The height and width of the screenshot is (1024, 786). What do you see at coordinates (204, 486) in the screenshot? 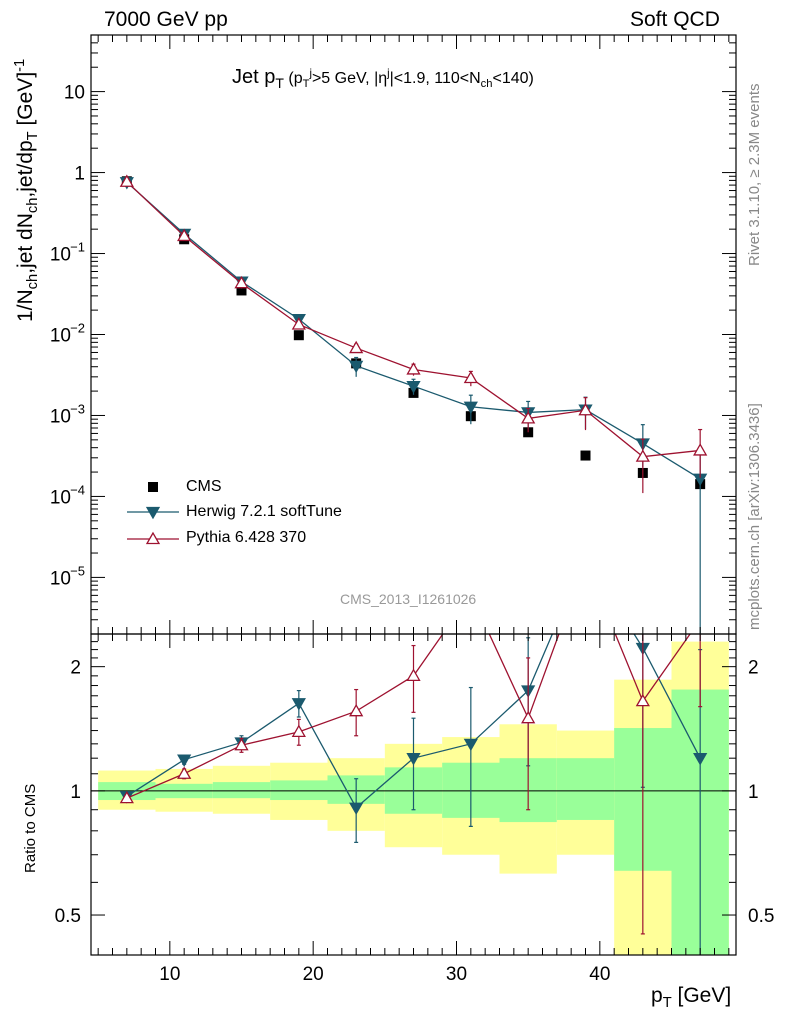
I see `legend-label-cms: CMS` at bounding box center [204, 486].